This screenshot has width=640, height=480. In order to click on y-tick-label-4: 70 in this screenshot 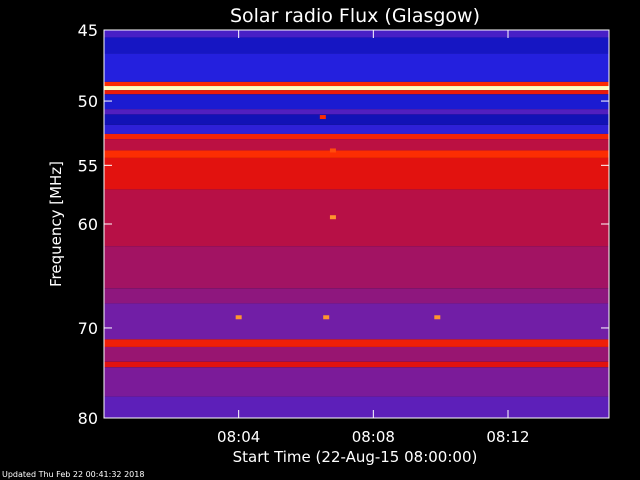, I will do `click(88, 328)`.